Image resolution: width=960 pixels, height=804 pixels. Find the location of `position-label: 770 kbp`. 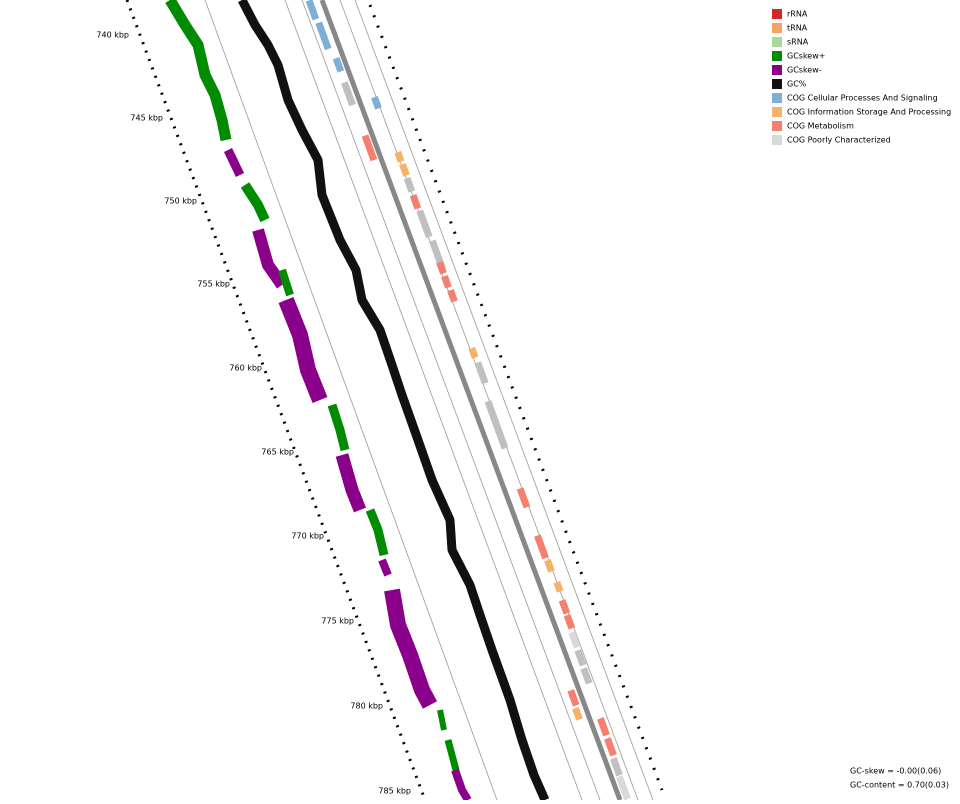

position-label: 770 kbp is located at coordinates (307, 536).